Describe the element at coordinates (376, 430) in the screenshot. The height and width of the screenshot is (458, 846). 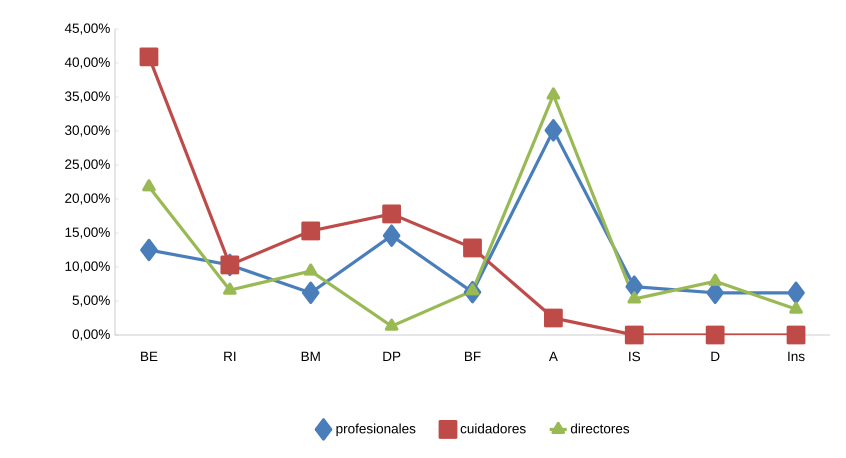
I see `legend-label: profesionales` at that location.